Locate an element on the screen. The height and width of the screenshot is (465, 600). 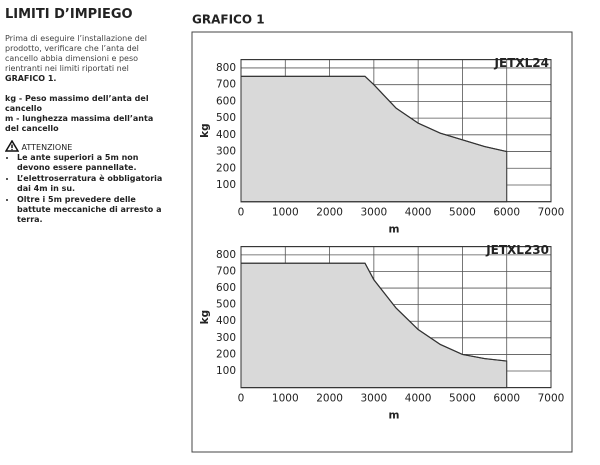
warning-head: ATTENZIONE is located at coordinates (84, 146).